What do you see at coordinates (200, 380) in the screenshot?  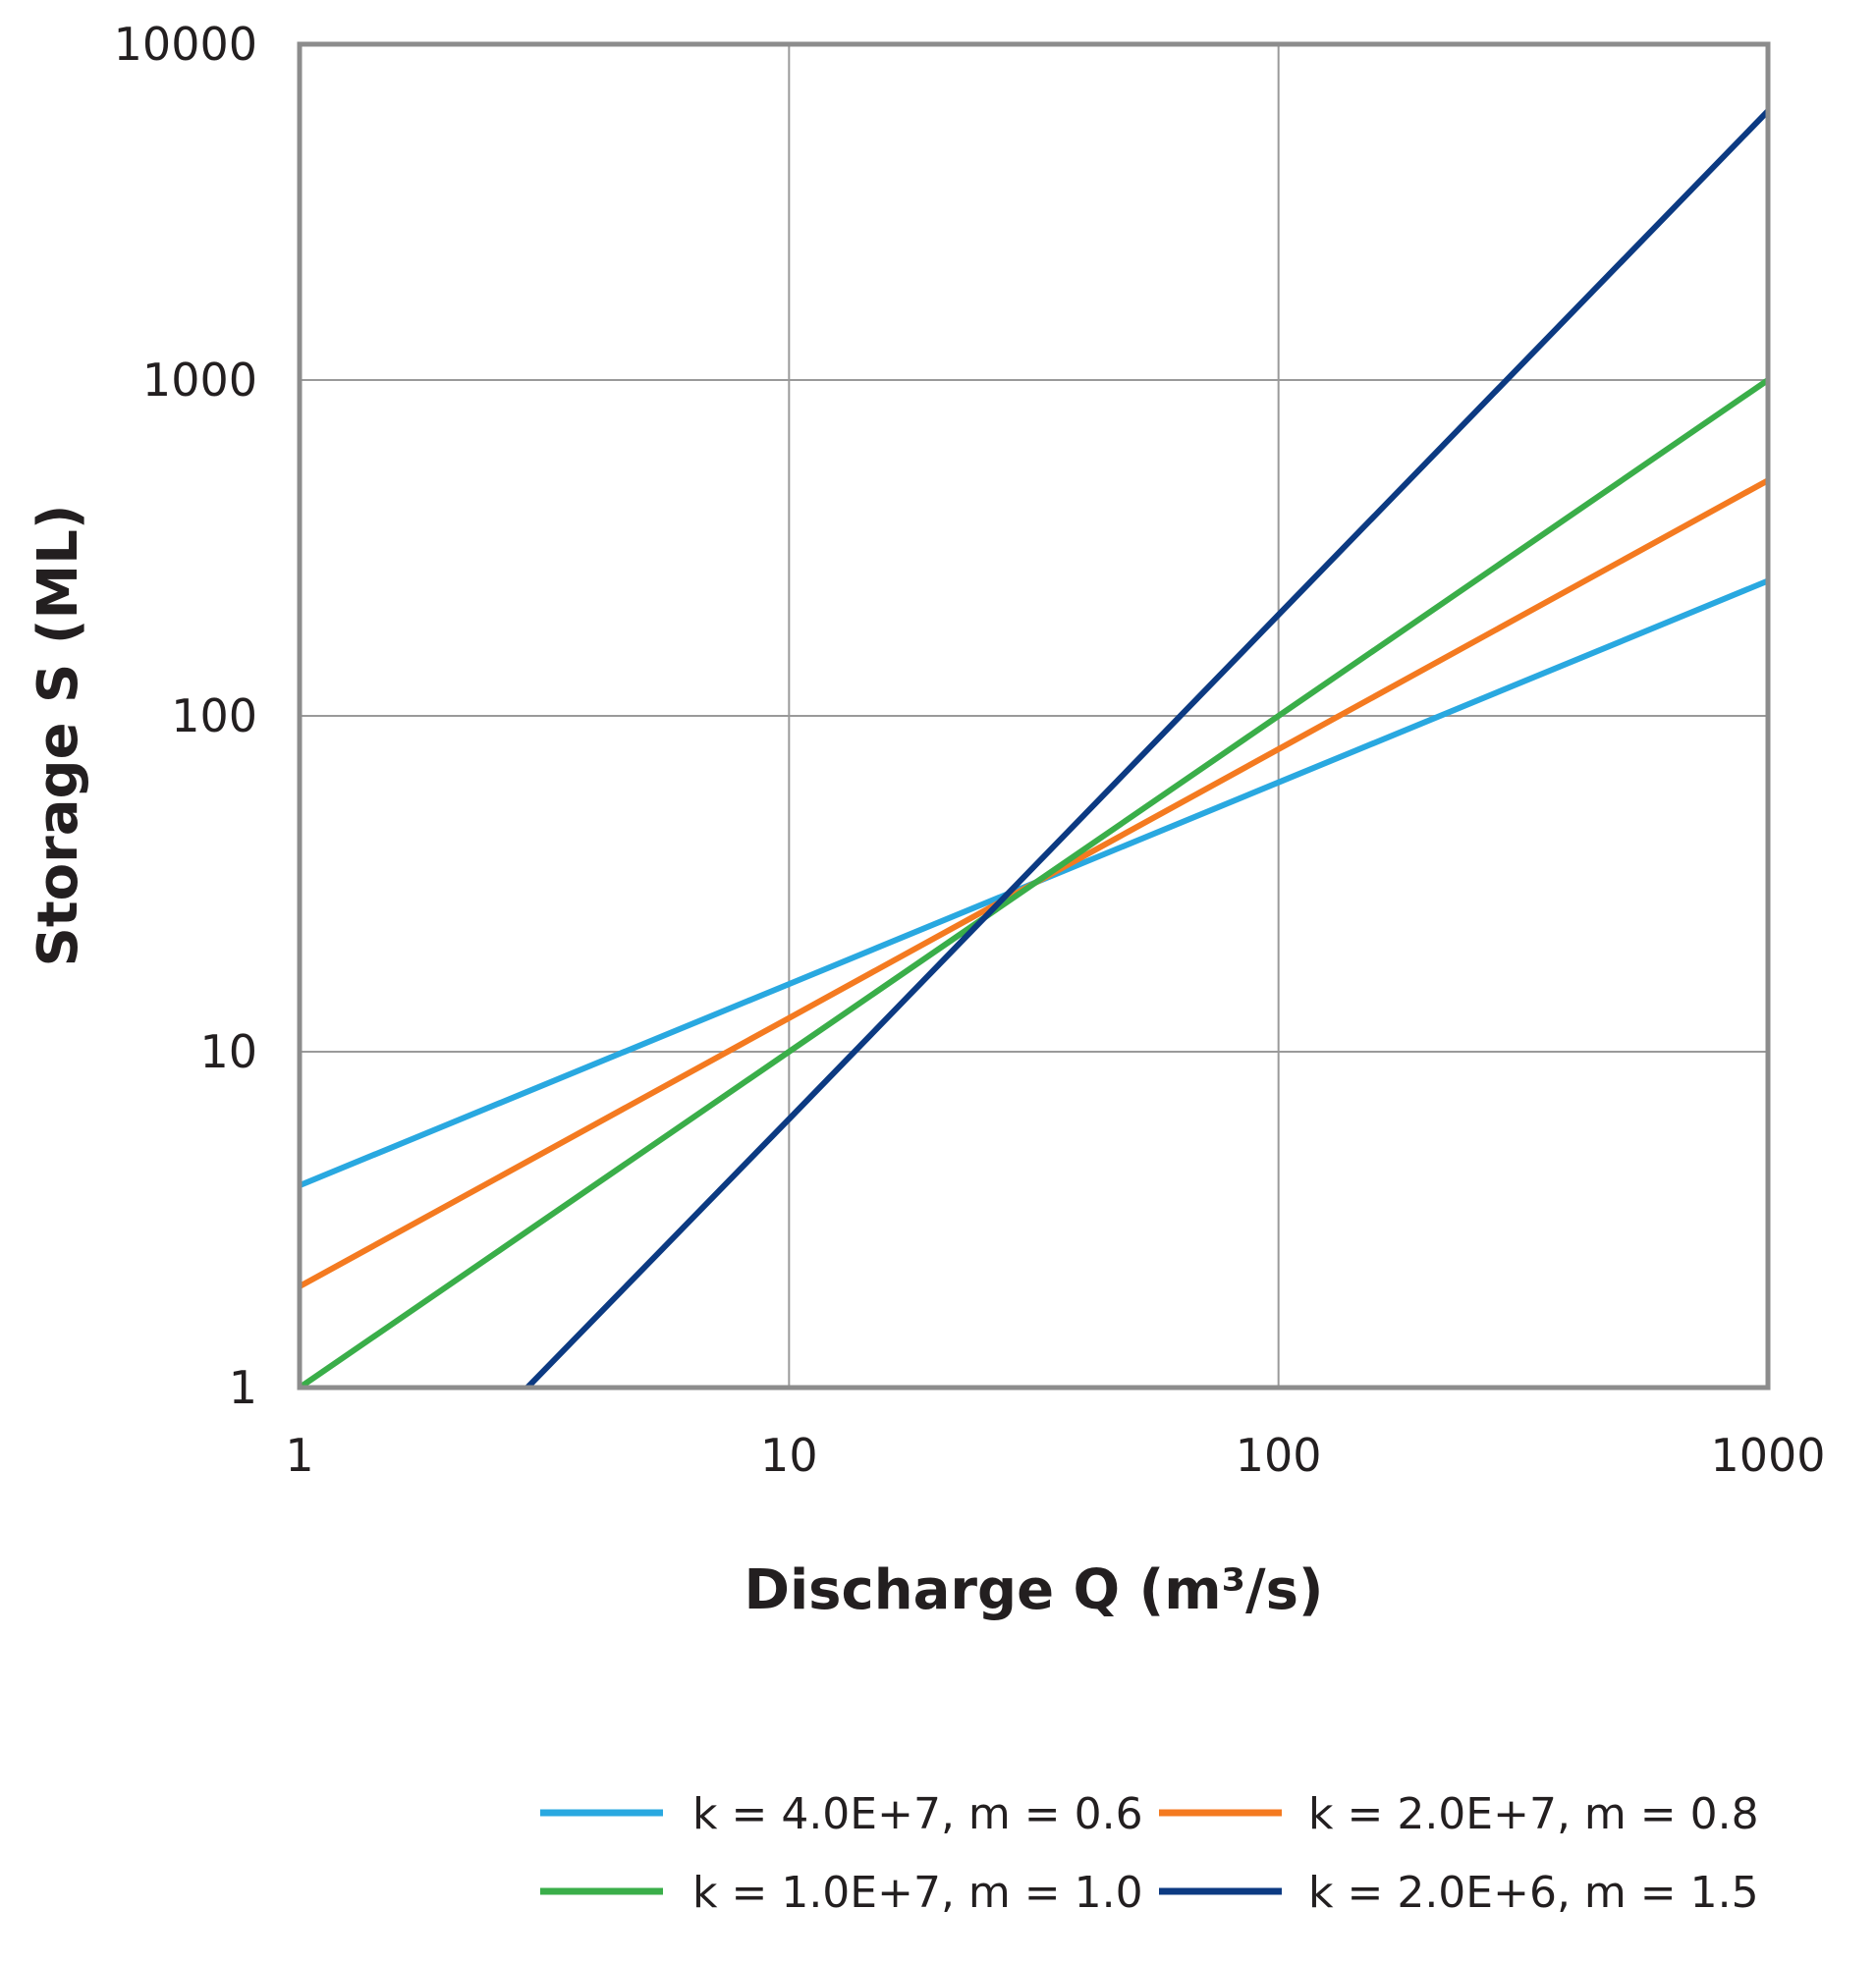 I see `y-tick-label: 1000` at bounding box center [200, 380].